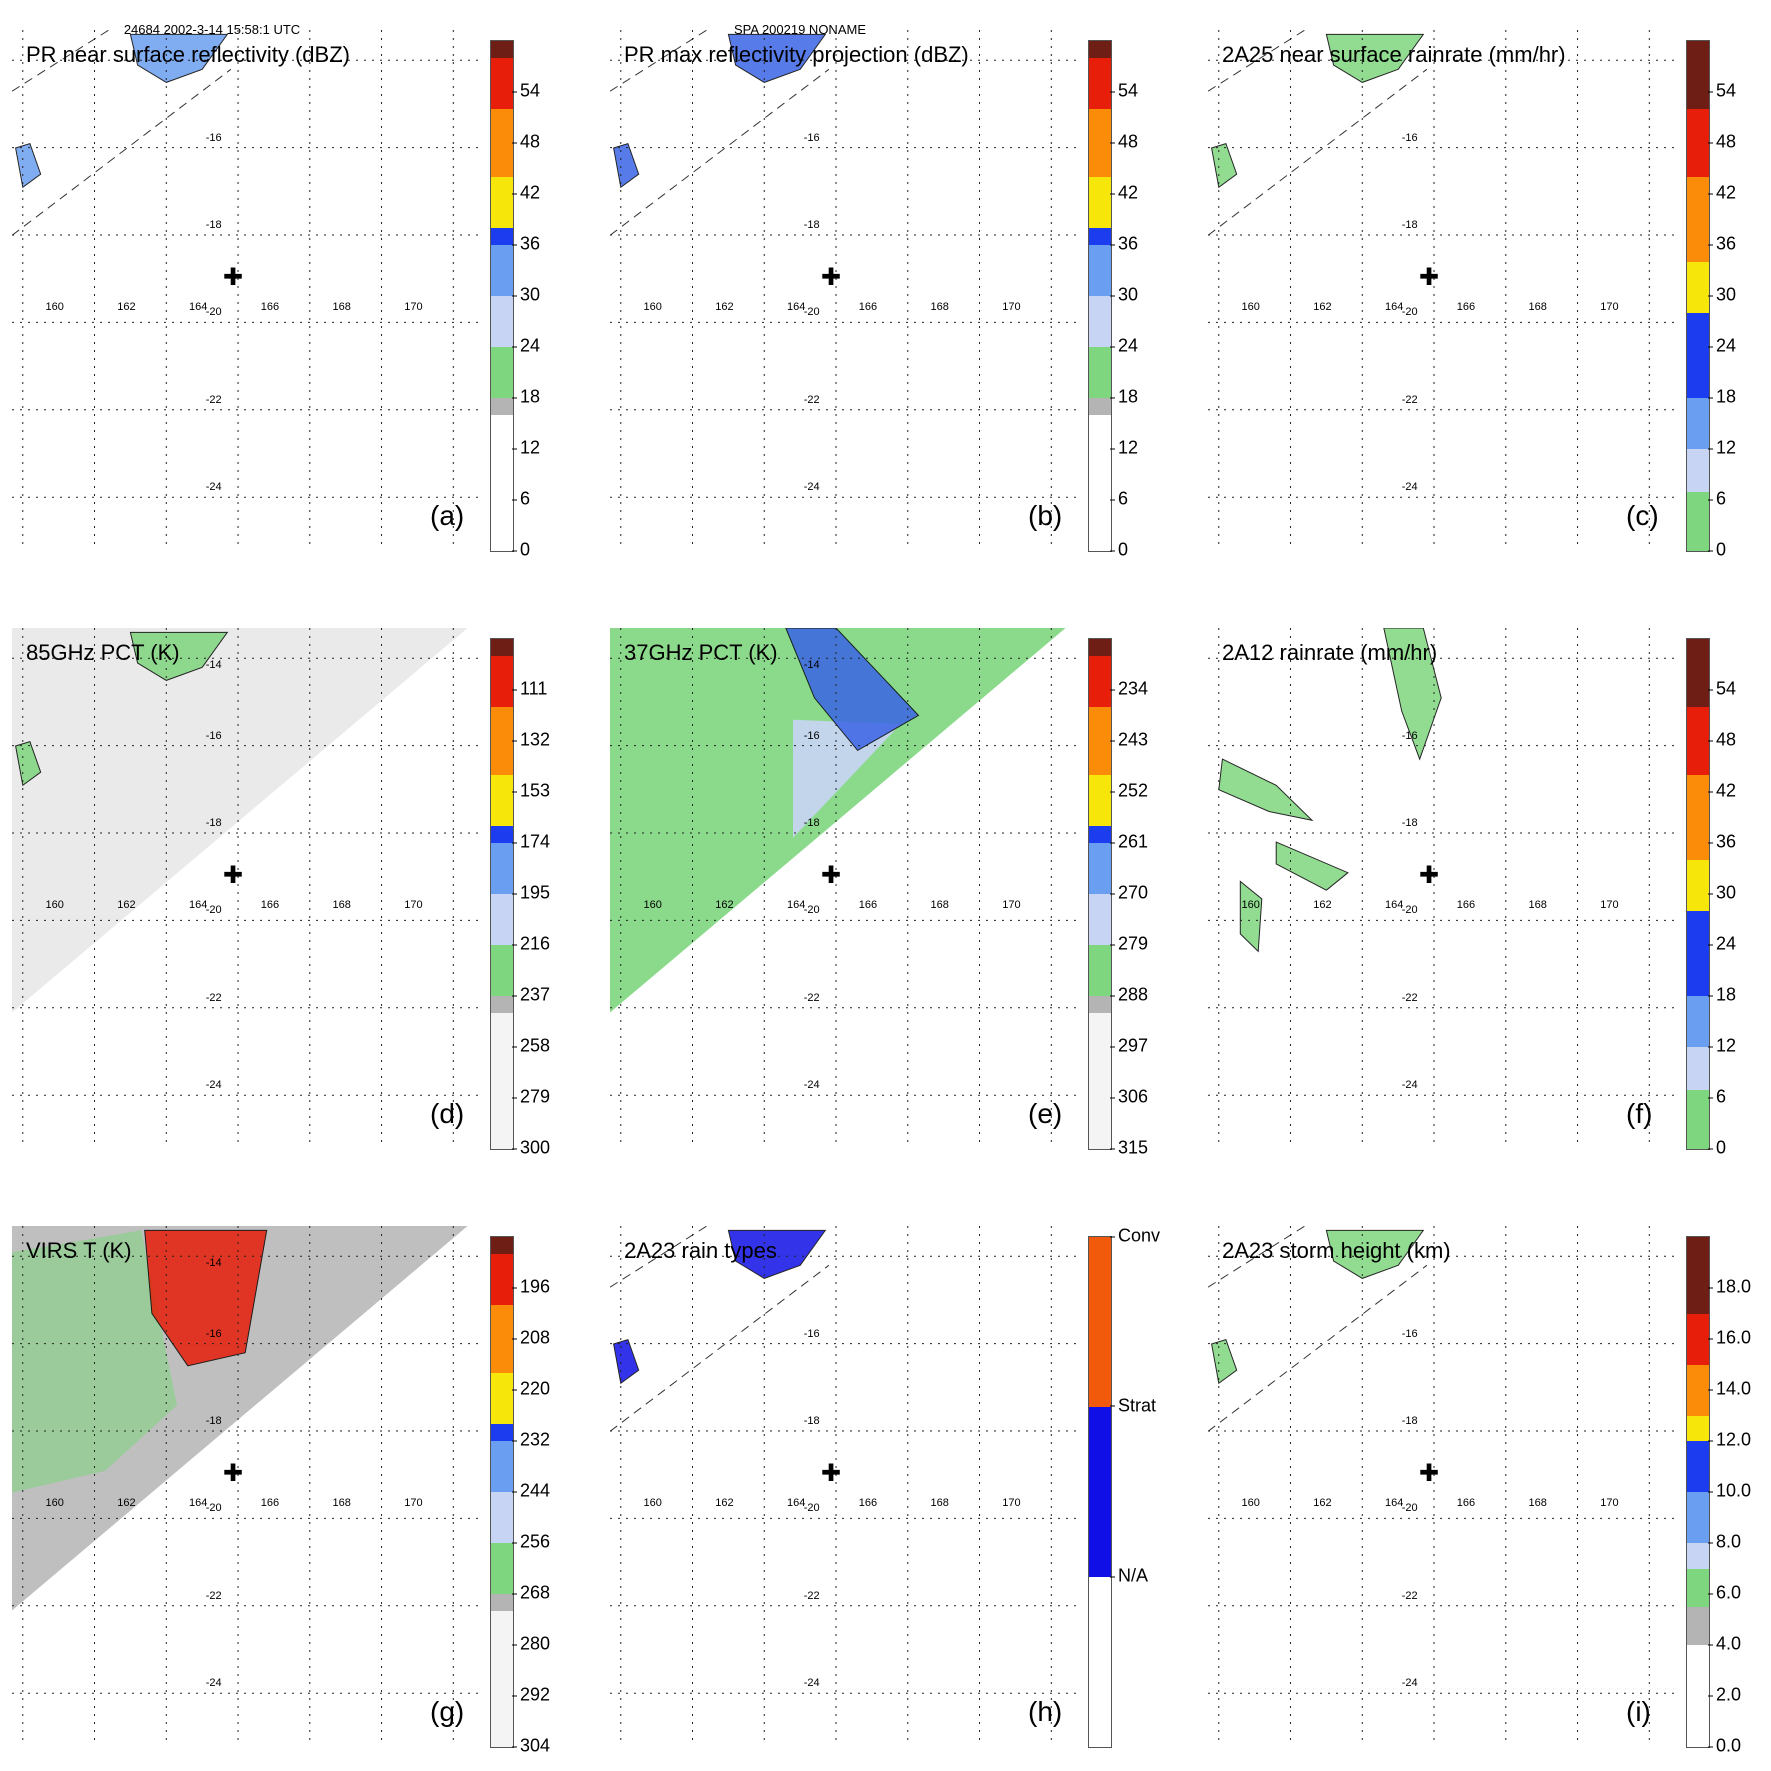  I want to click on colorbar-tick-label: 111, so click(529, 688).